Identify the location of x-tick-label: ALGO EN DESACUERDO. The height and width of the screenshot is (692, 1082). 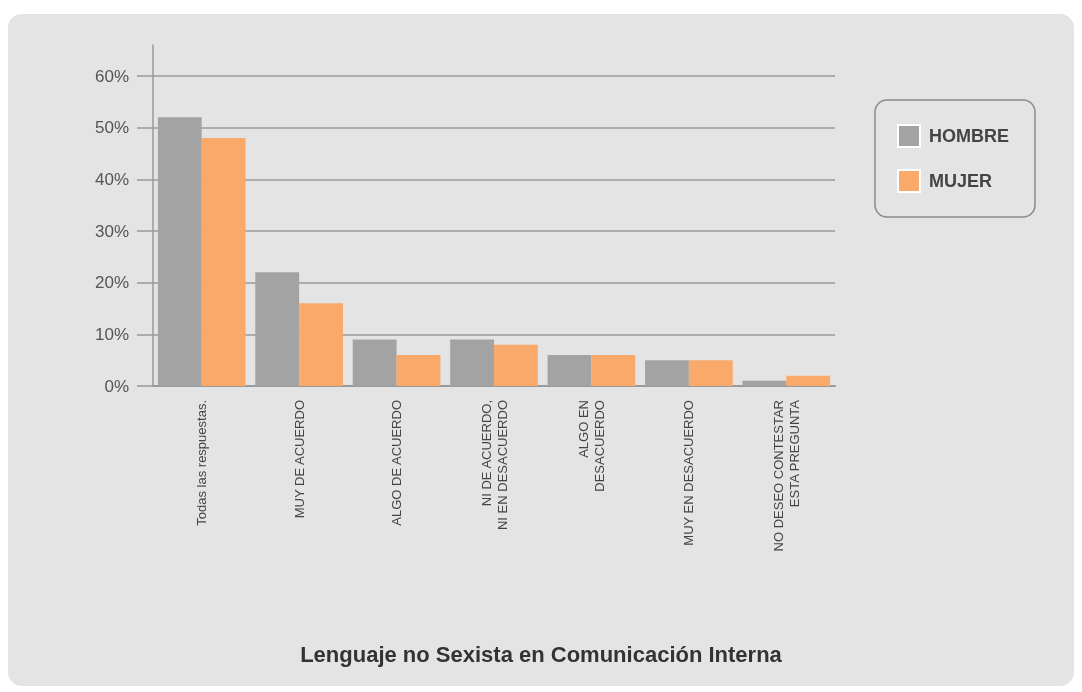
(591, 446).